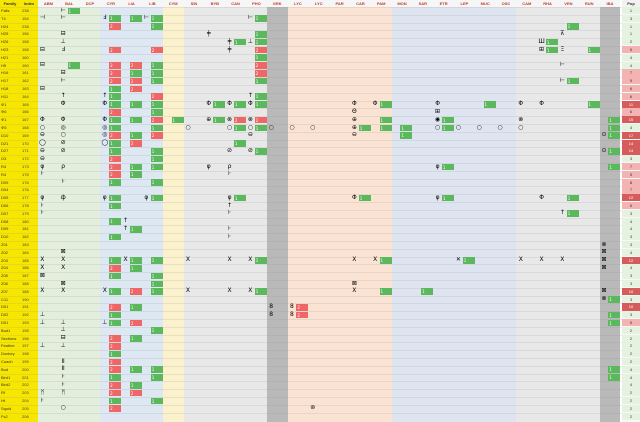 This screenshot has width=640, height=422. I want to click on glyph-cell: 1 ⊕, so click(215, 120).